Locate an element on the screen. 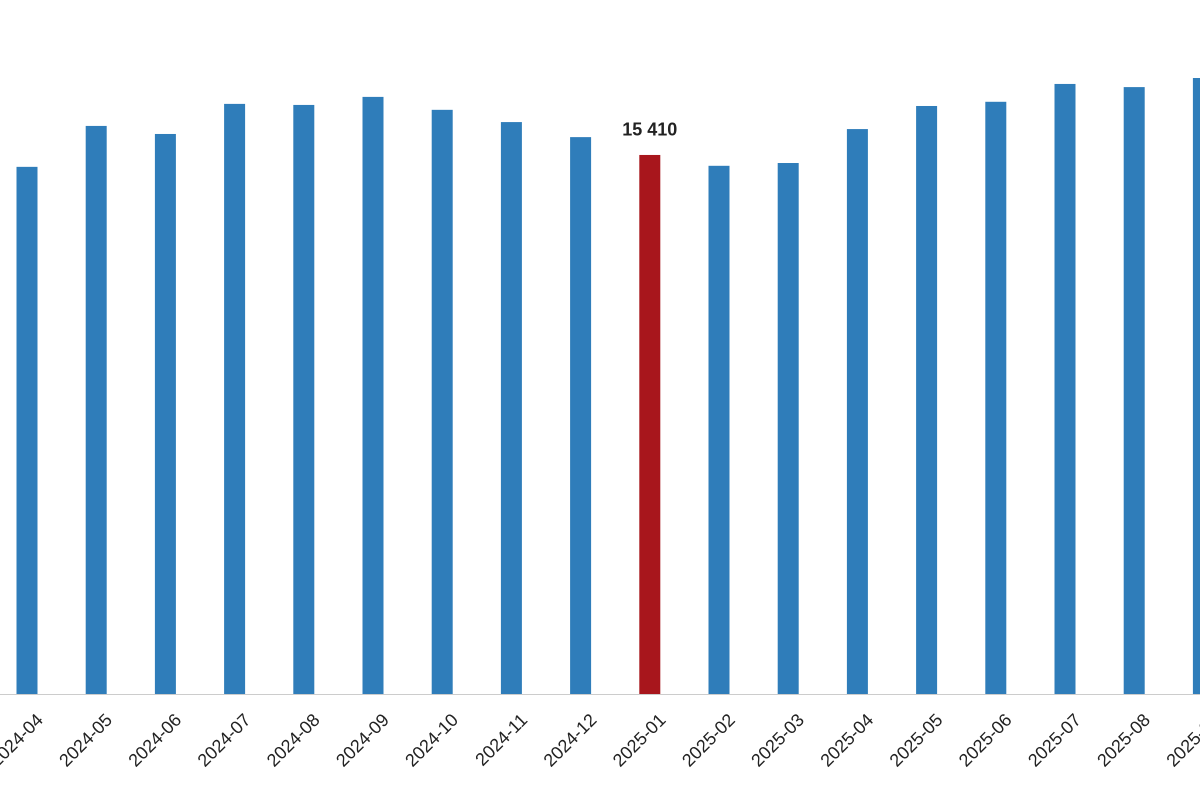 Image resolution: width=1200 pixels, height=800 pixels. x-tick-label: 2025-06 is located at coordinates (985, 740).